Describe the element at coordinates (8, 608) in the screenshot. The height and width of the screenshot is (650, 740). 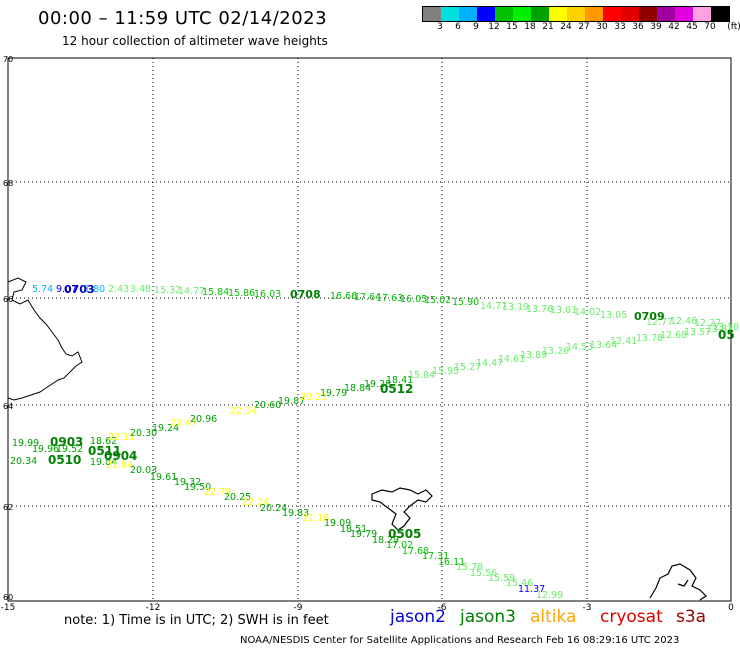
I see `x-tick-label: -15` at that location.